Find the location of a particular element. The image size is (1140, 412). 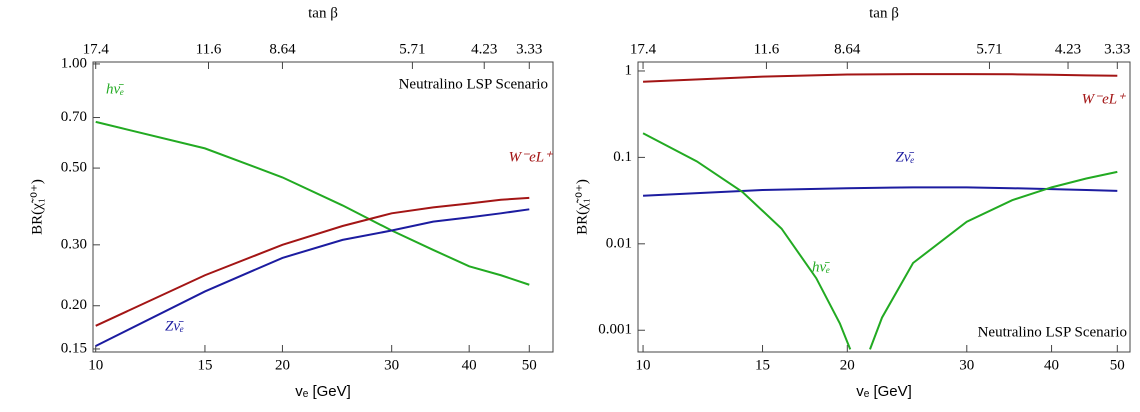

y-tick-label: 0.1 is located at coordinates (622, 157).